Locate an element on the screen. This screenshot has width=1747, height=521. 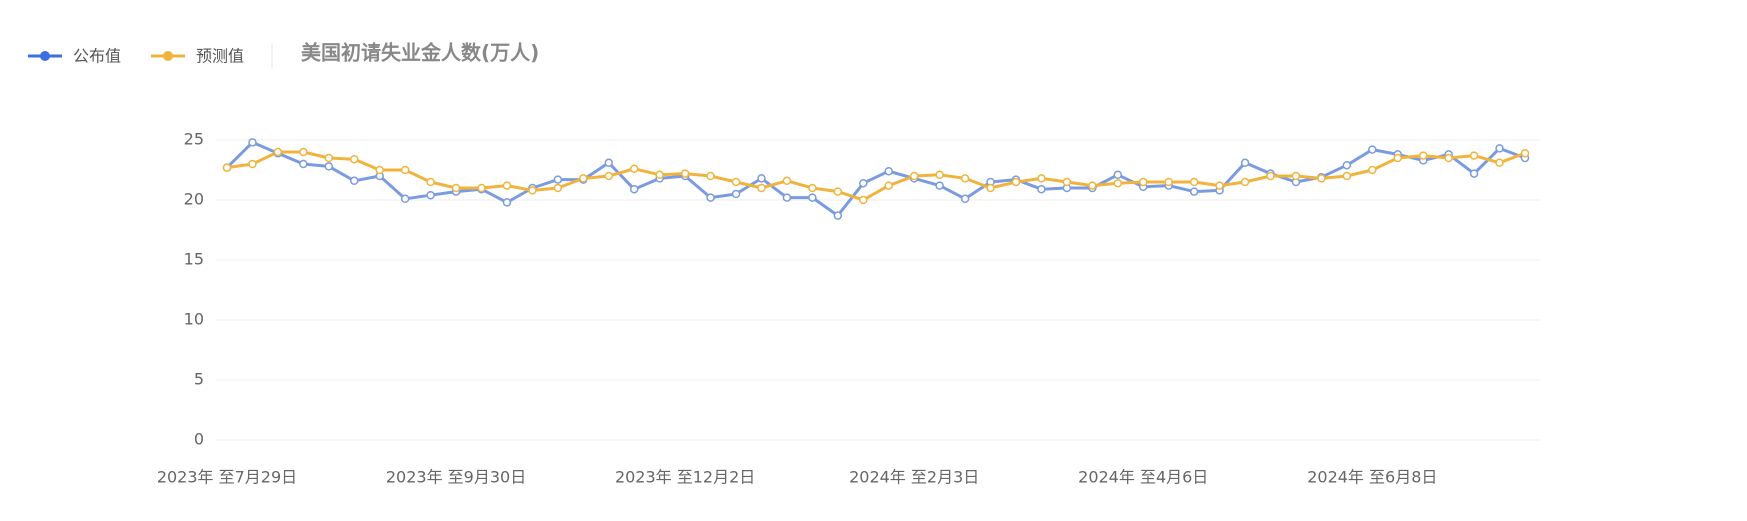
chart-title: 美国初请失业金人数(万人) is located at coordinates (420, 53).